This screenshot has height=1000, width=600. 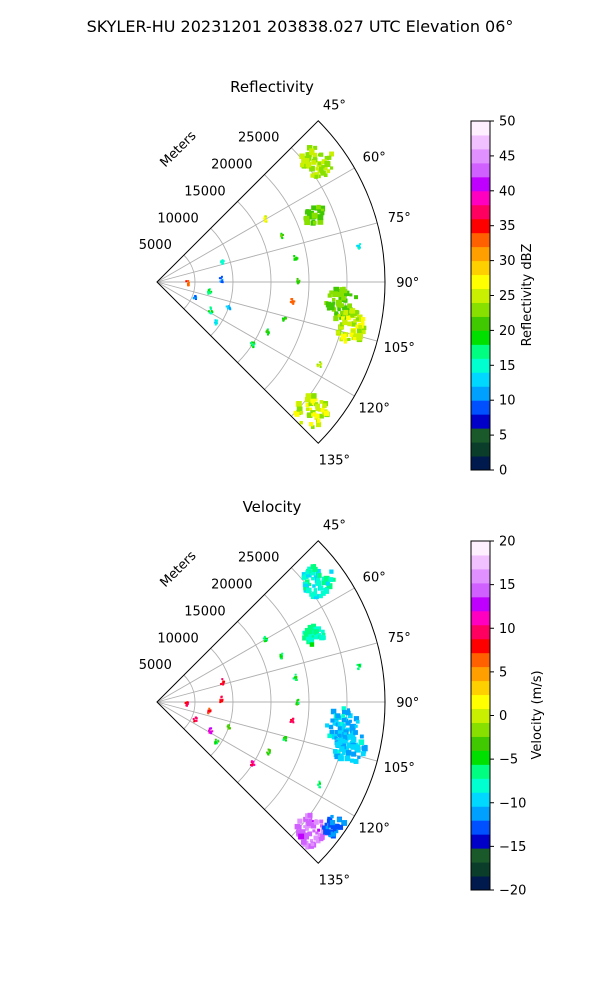 What do you see at coordinates (399, 768) in the screenshot?
I see `velocity-azimuth-tick-label: 105°` at bounding box center [399, 768].